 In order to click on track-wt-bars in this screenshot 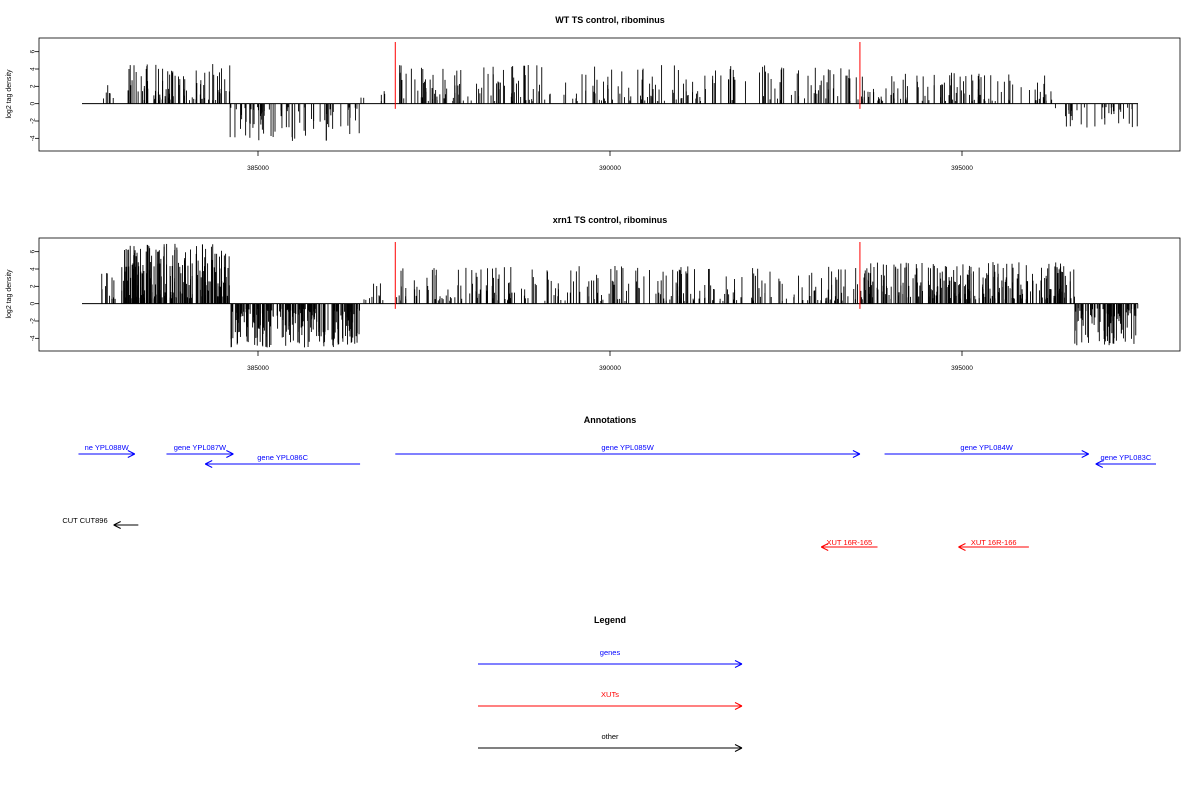, I will do `click(610, 91)`.